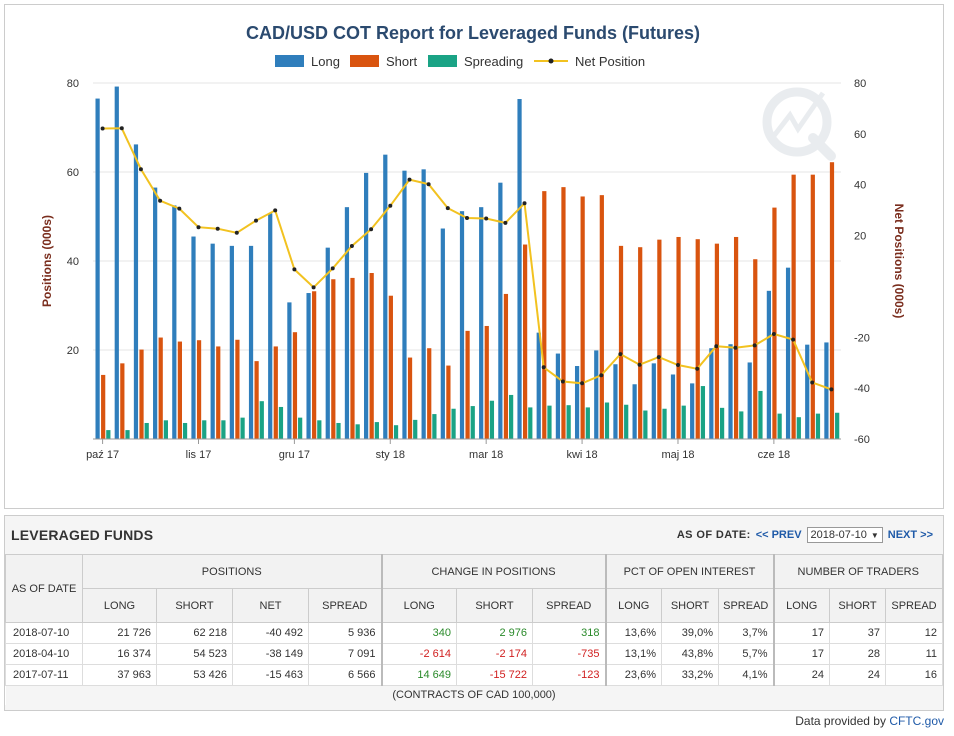 The height and width of the screenshot is (736, 954). I want to click on row-date: 2018-04-10, so click(44, 654).